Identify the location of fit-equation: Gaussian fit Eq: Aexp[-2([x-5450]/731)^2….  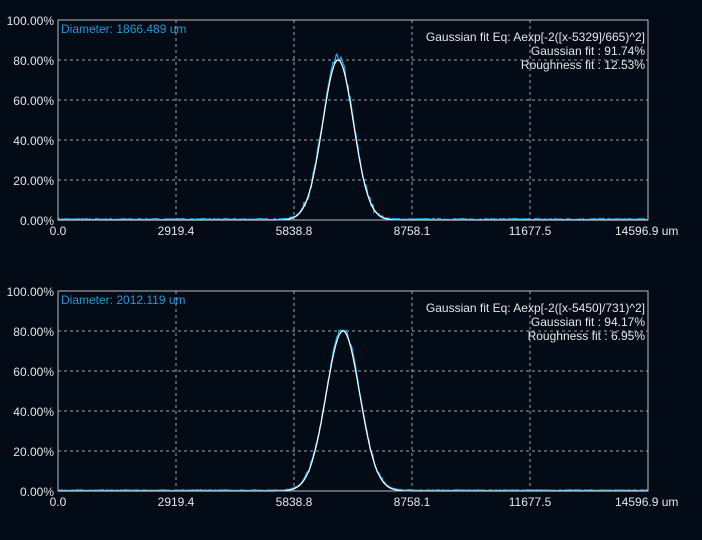
(535, 308).